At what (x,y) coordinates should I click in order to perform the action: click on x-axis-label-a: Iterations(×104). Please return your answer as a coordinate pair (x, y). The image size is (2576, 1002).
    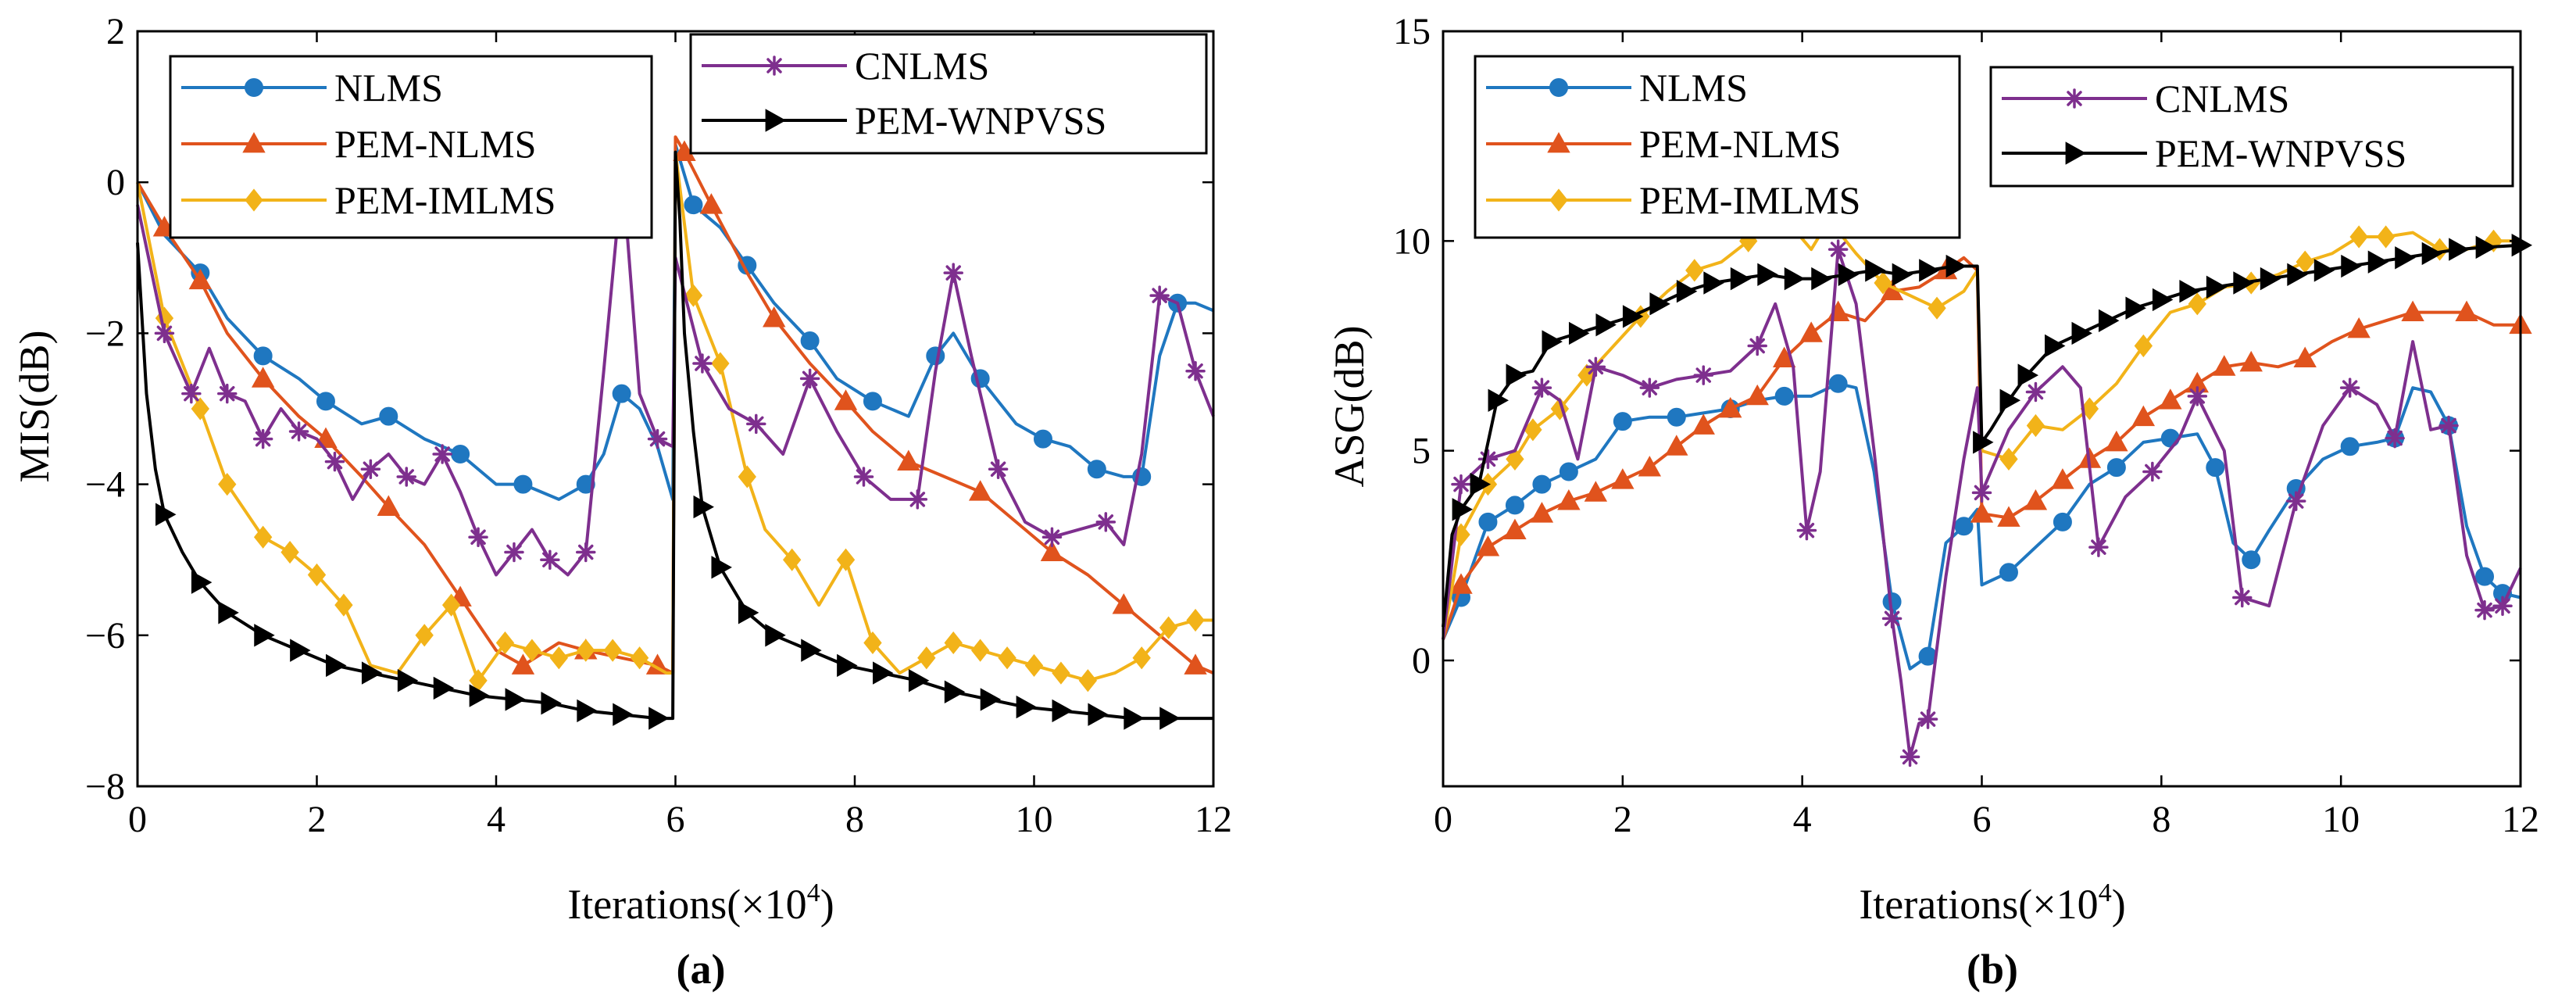
    Looking at the image, I should click on (701, 903).